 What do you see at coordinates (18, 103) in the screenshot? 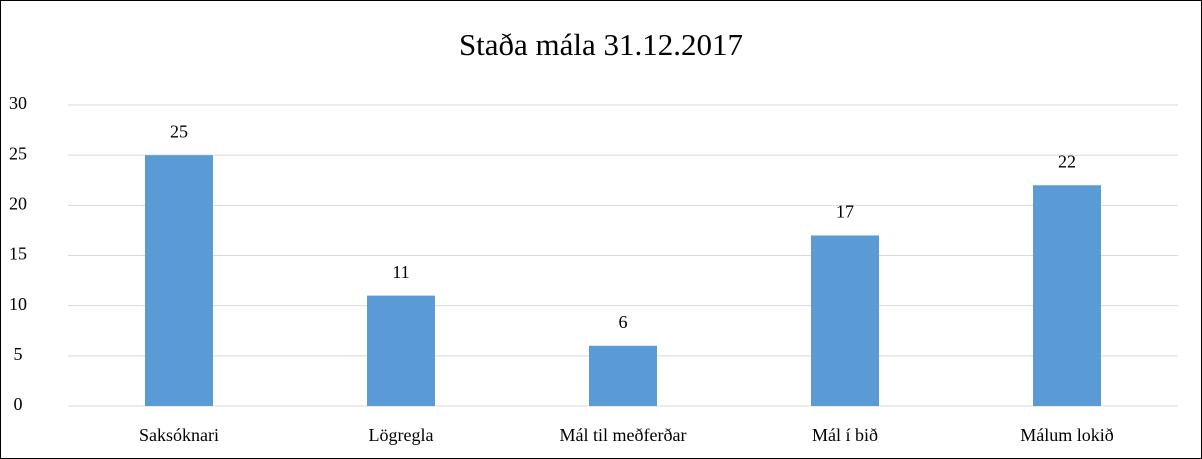
I see `y-tick-label: 30` at bounding box center [18, 103].